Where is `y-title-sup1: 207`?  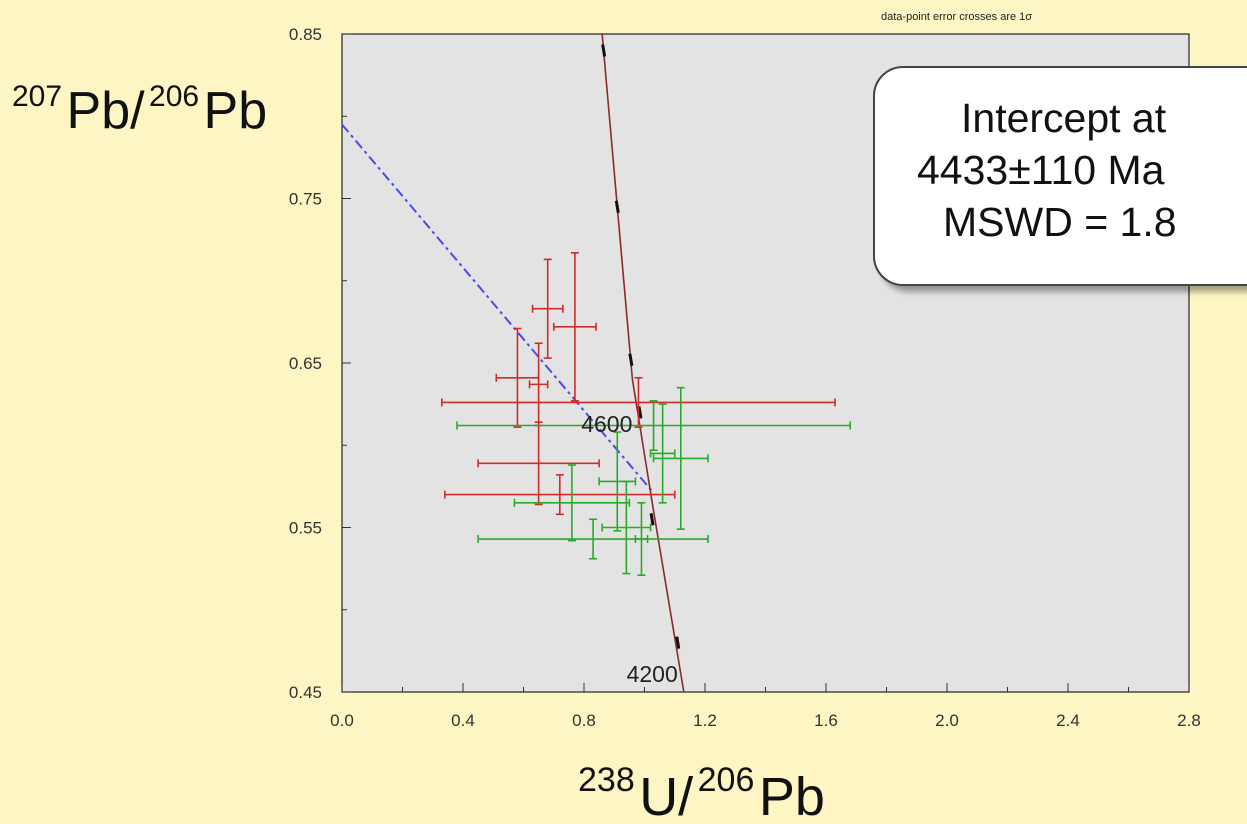
y-title-sup1: 207 is located at coordinates (37, 96).